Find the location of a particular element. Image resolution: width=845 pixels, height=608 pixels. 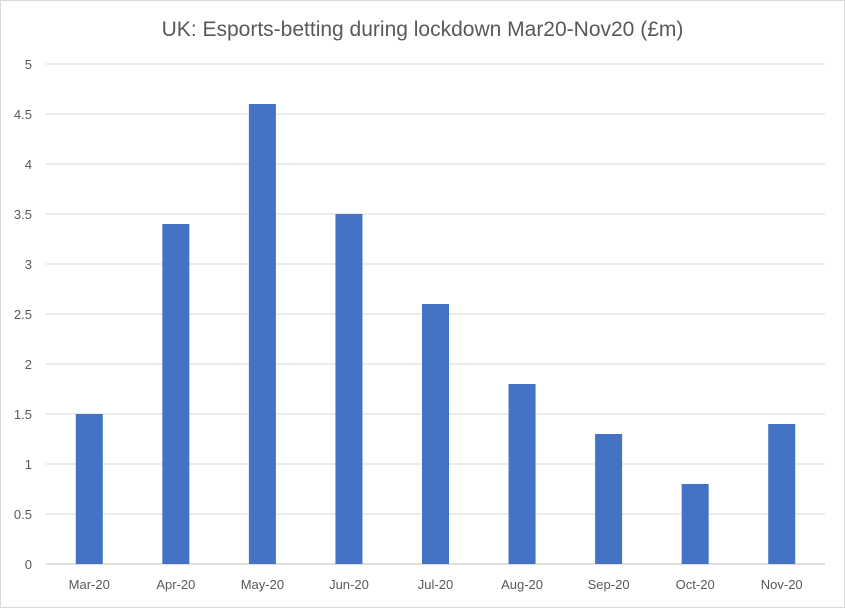

y-tick-label: 2 is located at coordinates (28, 364).